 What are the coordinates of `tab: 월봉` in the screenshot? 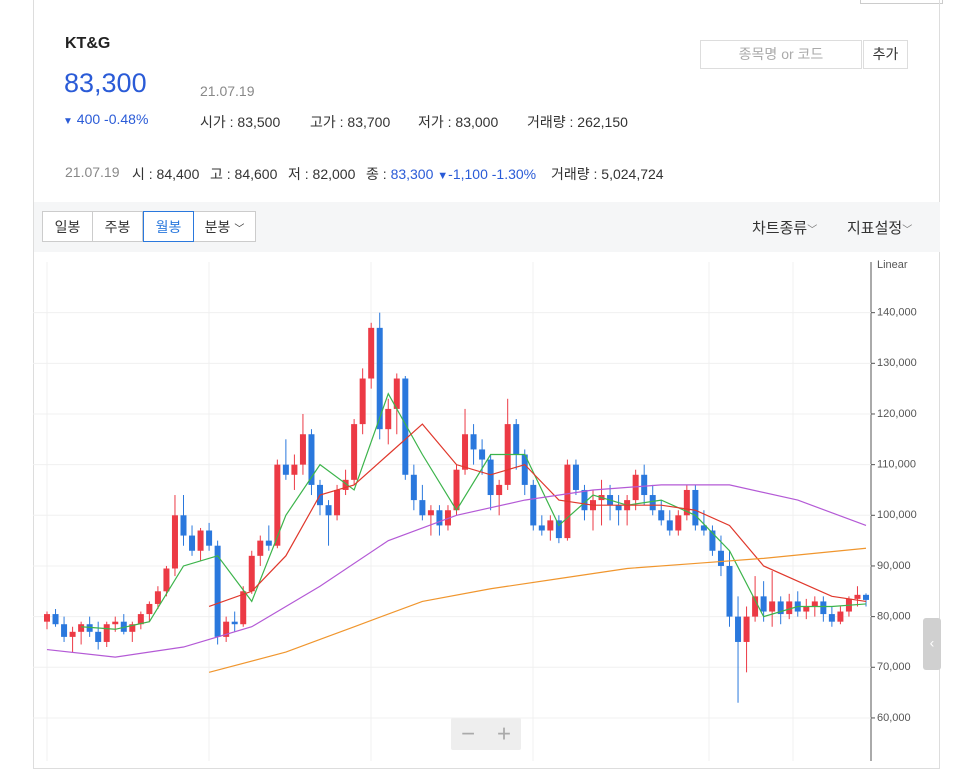 It's located at (168, 226).